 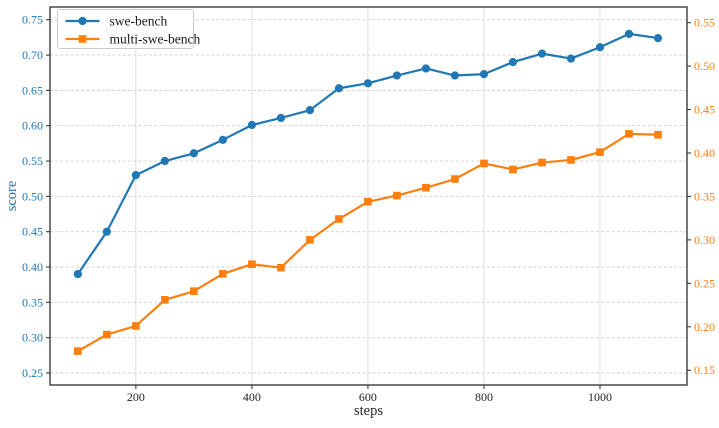 I want to click on left-axis-tick-label: 0.55, so click(x=32, y=161).